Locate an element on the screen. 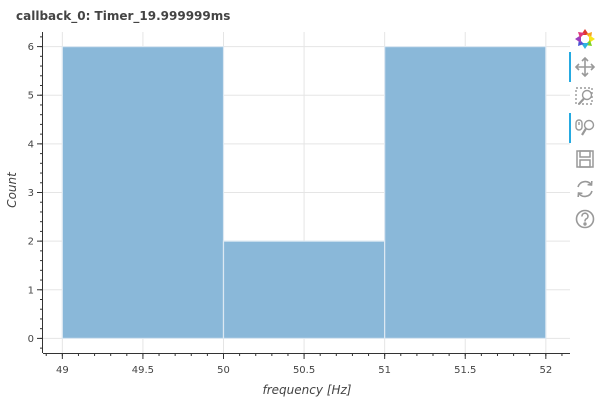 This screenshot has width=600, height=400. x-tick-label: 49 is located at coordinates (62, 370).